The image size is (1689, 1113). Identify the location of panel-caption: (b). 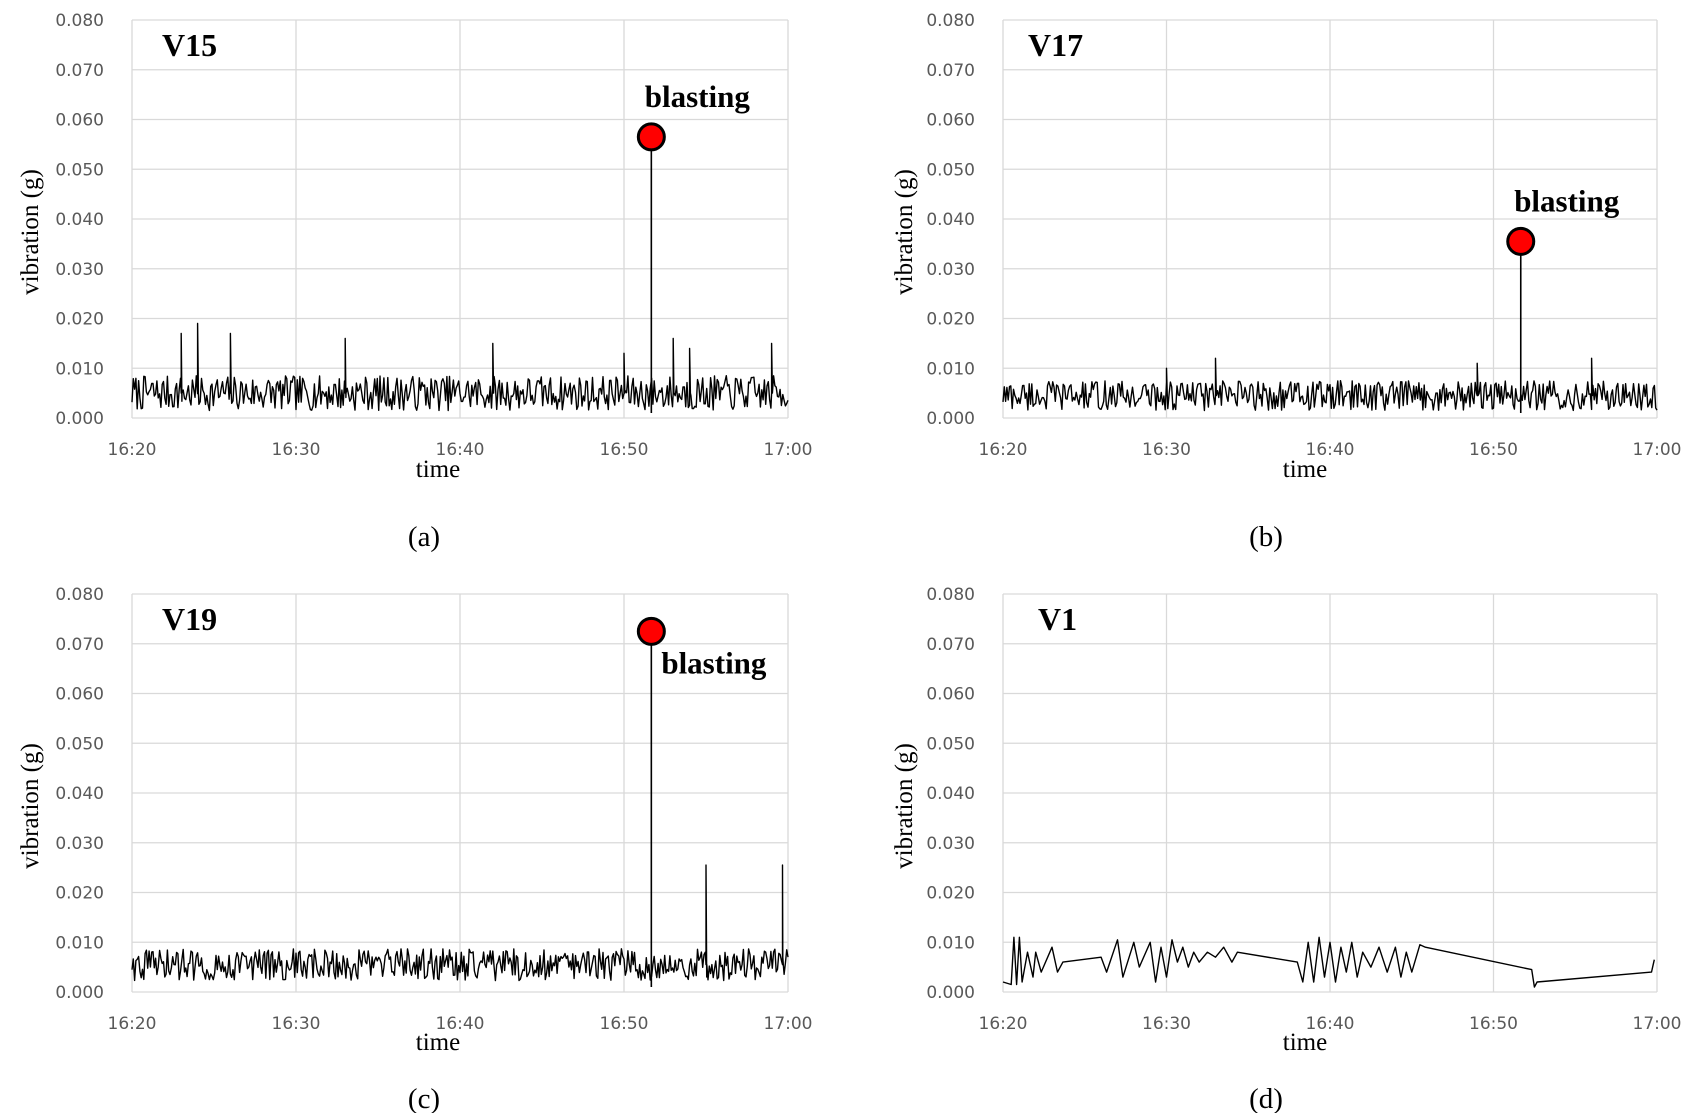
(1266, 537).